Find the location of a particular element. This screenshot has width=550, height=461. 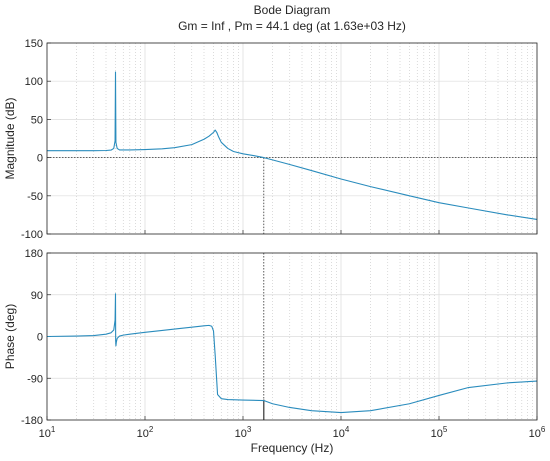

magnitude-y-tick-label: -100 is located at coordinates (32, 235).